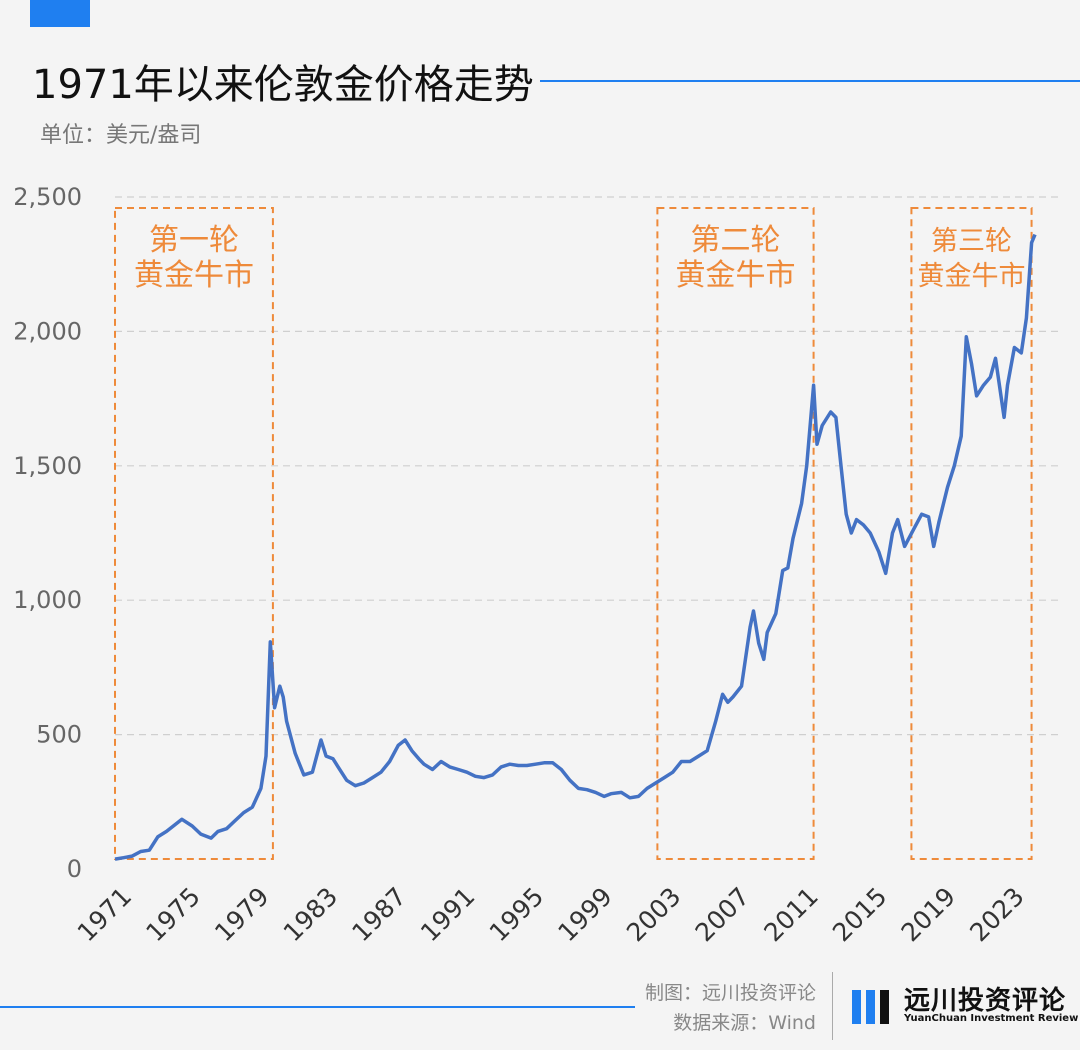 The image size is (1080, 1050). Describe the element at coordinates (985, 1001) in the screenshot. I see `logo-chinese-name: 远川投资评论` at that location.